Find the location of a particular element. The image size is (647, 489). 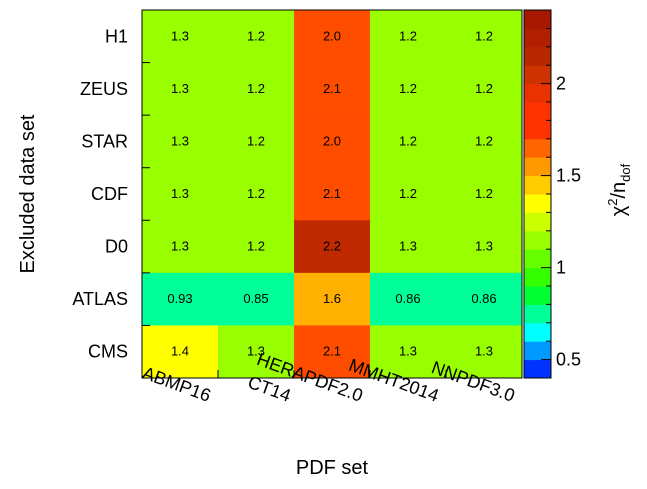

color-scale-tick-label: 1.5 is located at coordinates (568, 176).